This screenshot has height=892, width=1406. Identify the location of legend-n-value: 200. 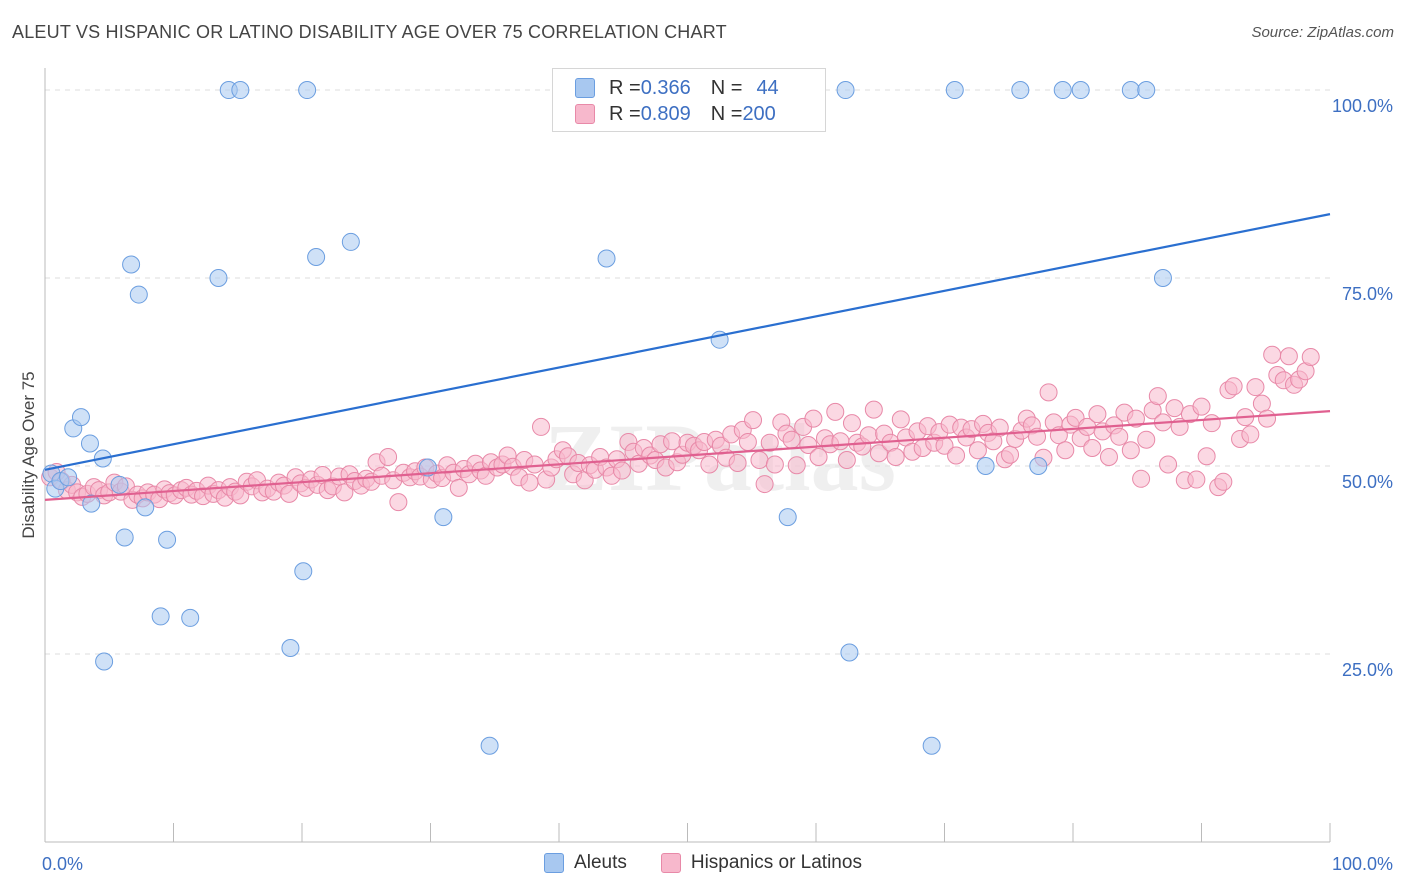
(759, 113).